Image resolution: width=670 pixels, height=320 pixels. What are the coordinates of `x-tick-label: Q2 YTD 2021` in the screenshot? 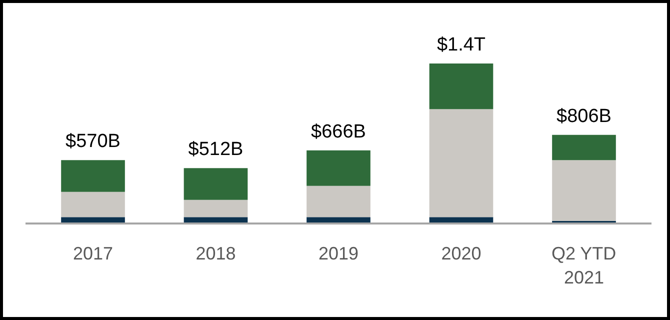 It's located at (583, 266).